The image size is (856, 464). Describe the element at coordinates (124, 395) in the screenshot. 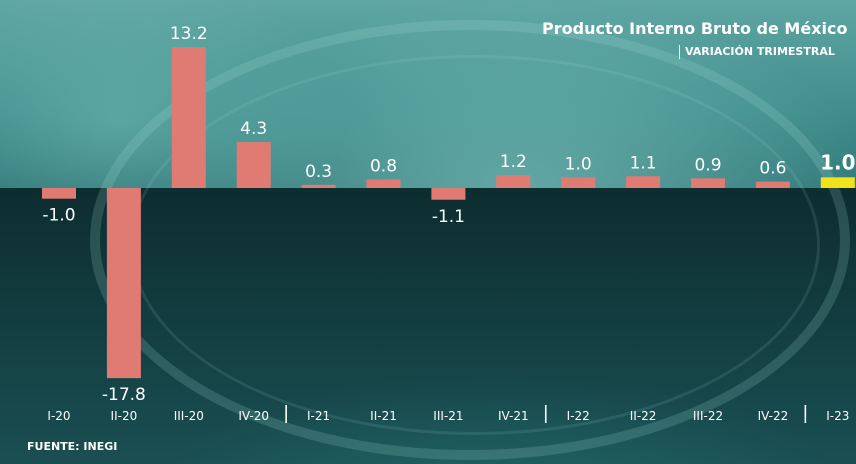

I see `value-label-II-20: -17.8` at that location.